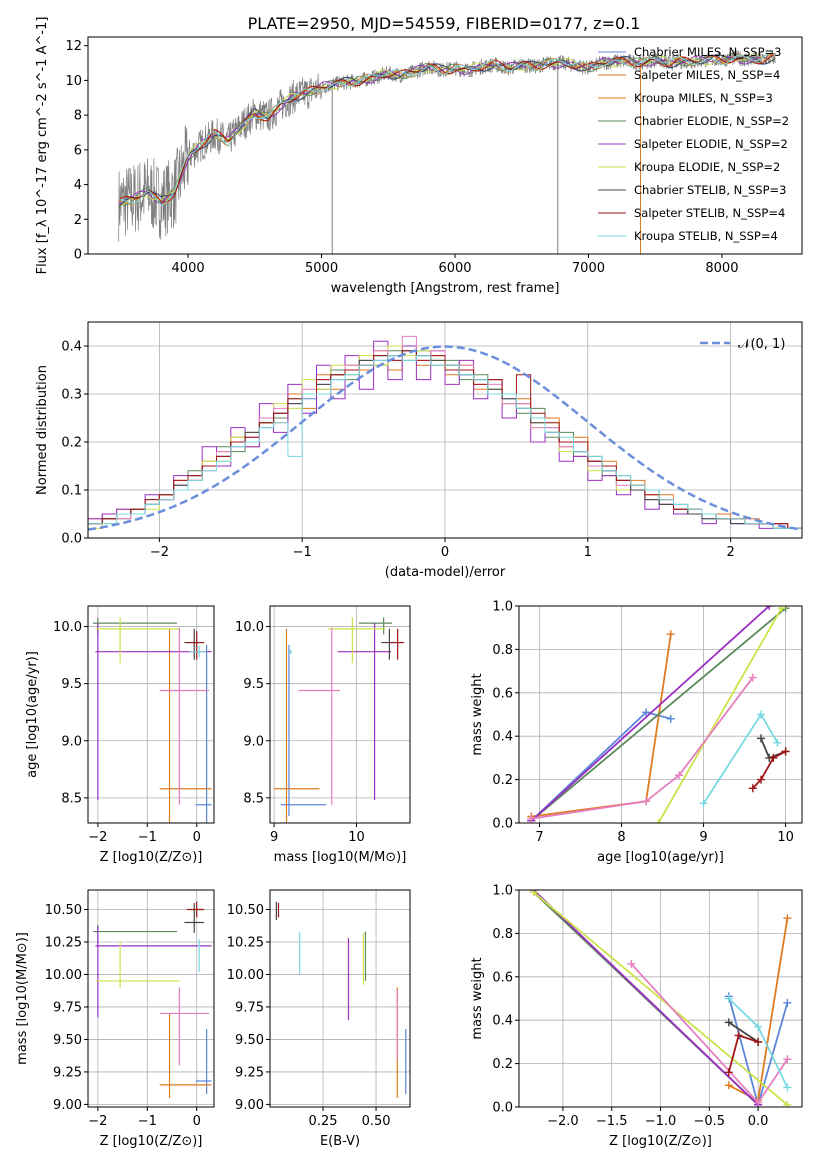  I want to click on y-axis-label: mass [log10(M/M⊙)], so click(22, 998).